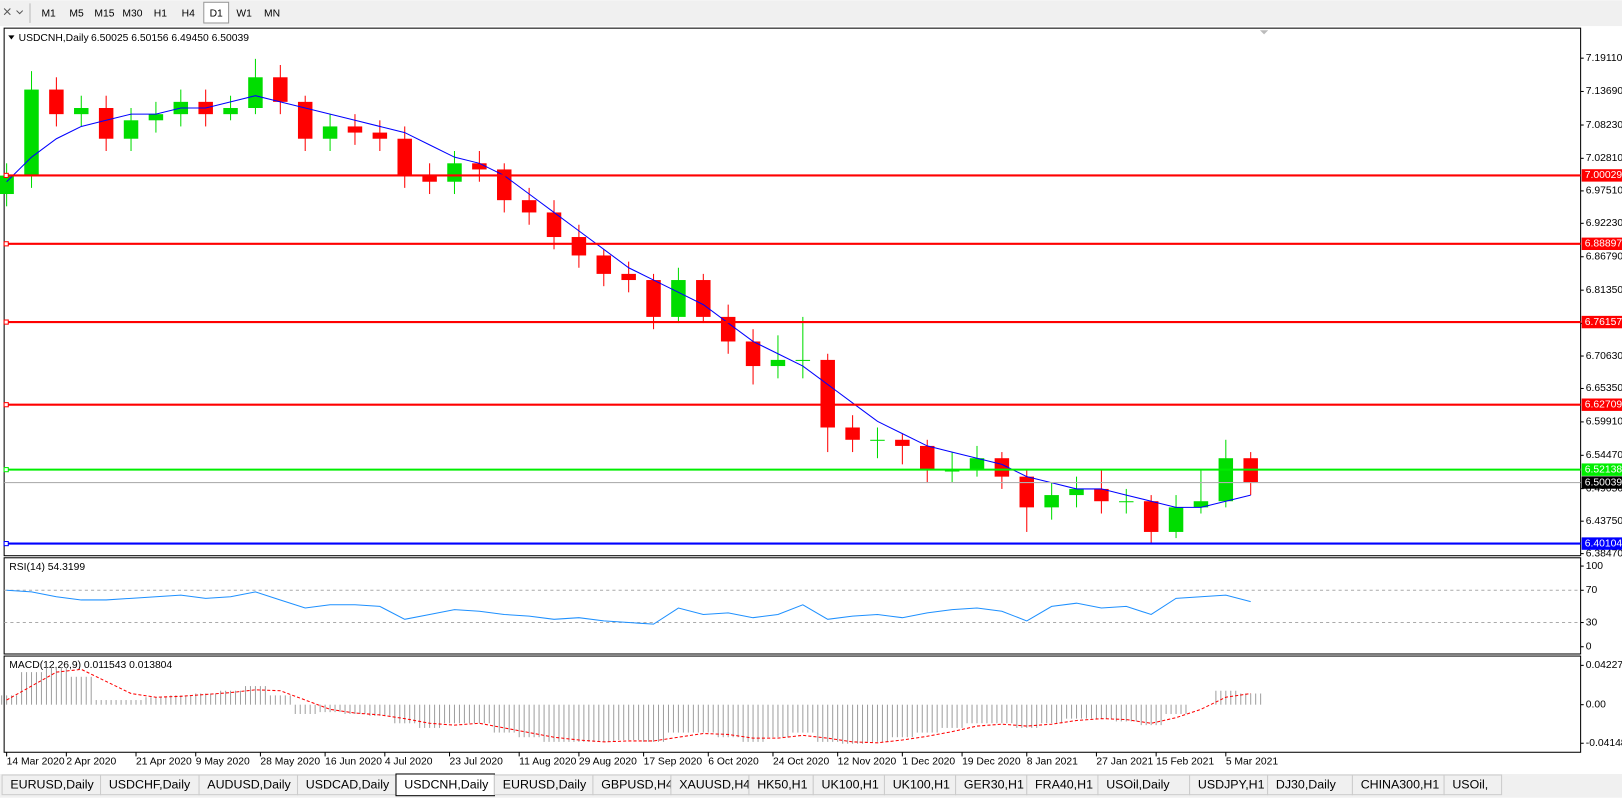  I want to click on tab-label: XAUUSD,H4, so click(714, 785).